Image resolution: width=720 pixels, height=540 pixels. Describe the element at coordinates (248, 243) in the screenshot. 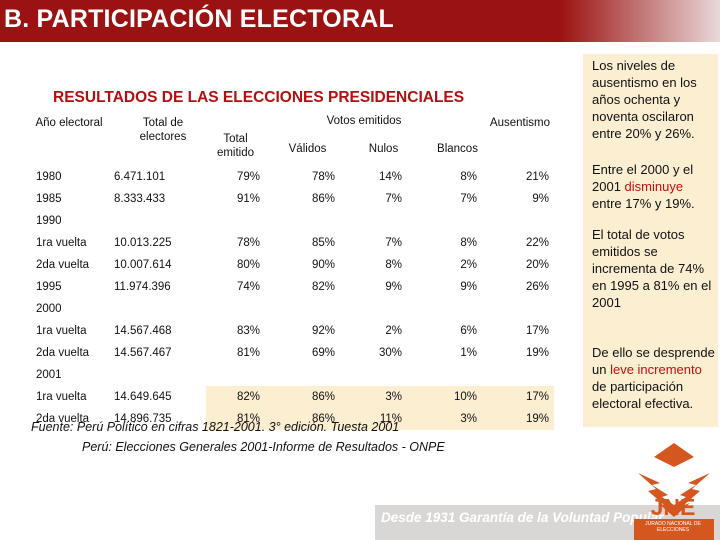

I see `total-emitted-cell: 78%` at that location.